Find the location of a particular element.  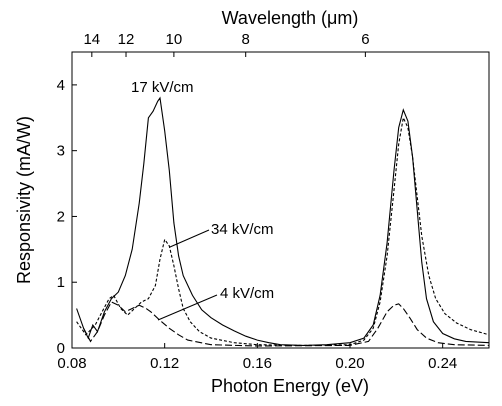

top-tick-label: 6 is located at coordinates (365, 39).